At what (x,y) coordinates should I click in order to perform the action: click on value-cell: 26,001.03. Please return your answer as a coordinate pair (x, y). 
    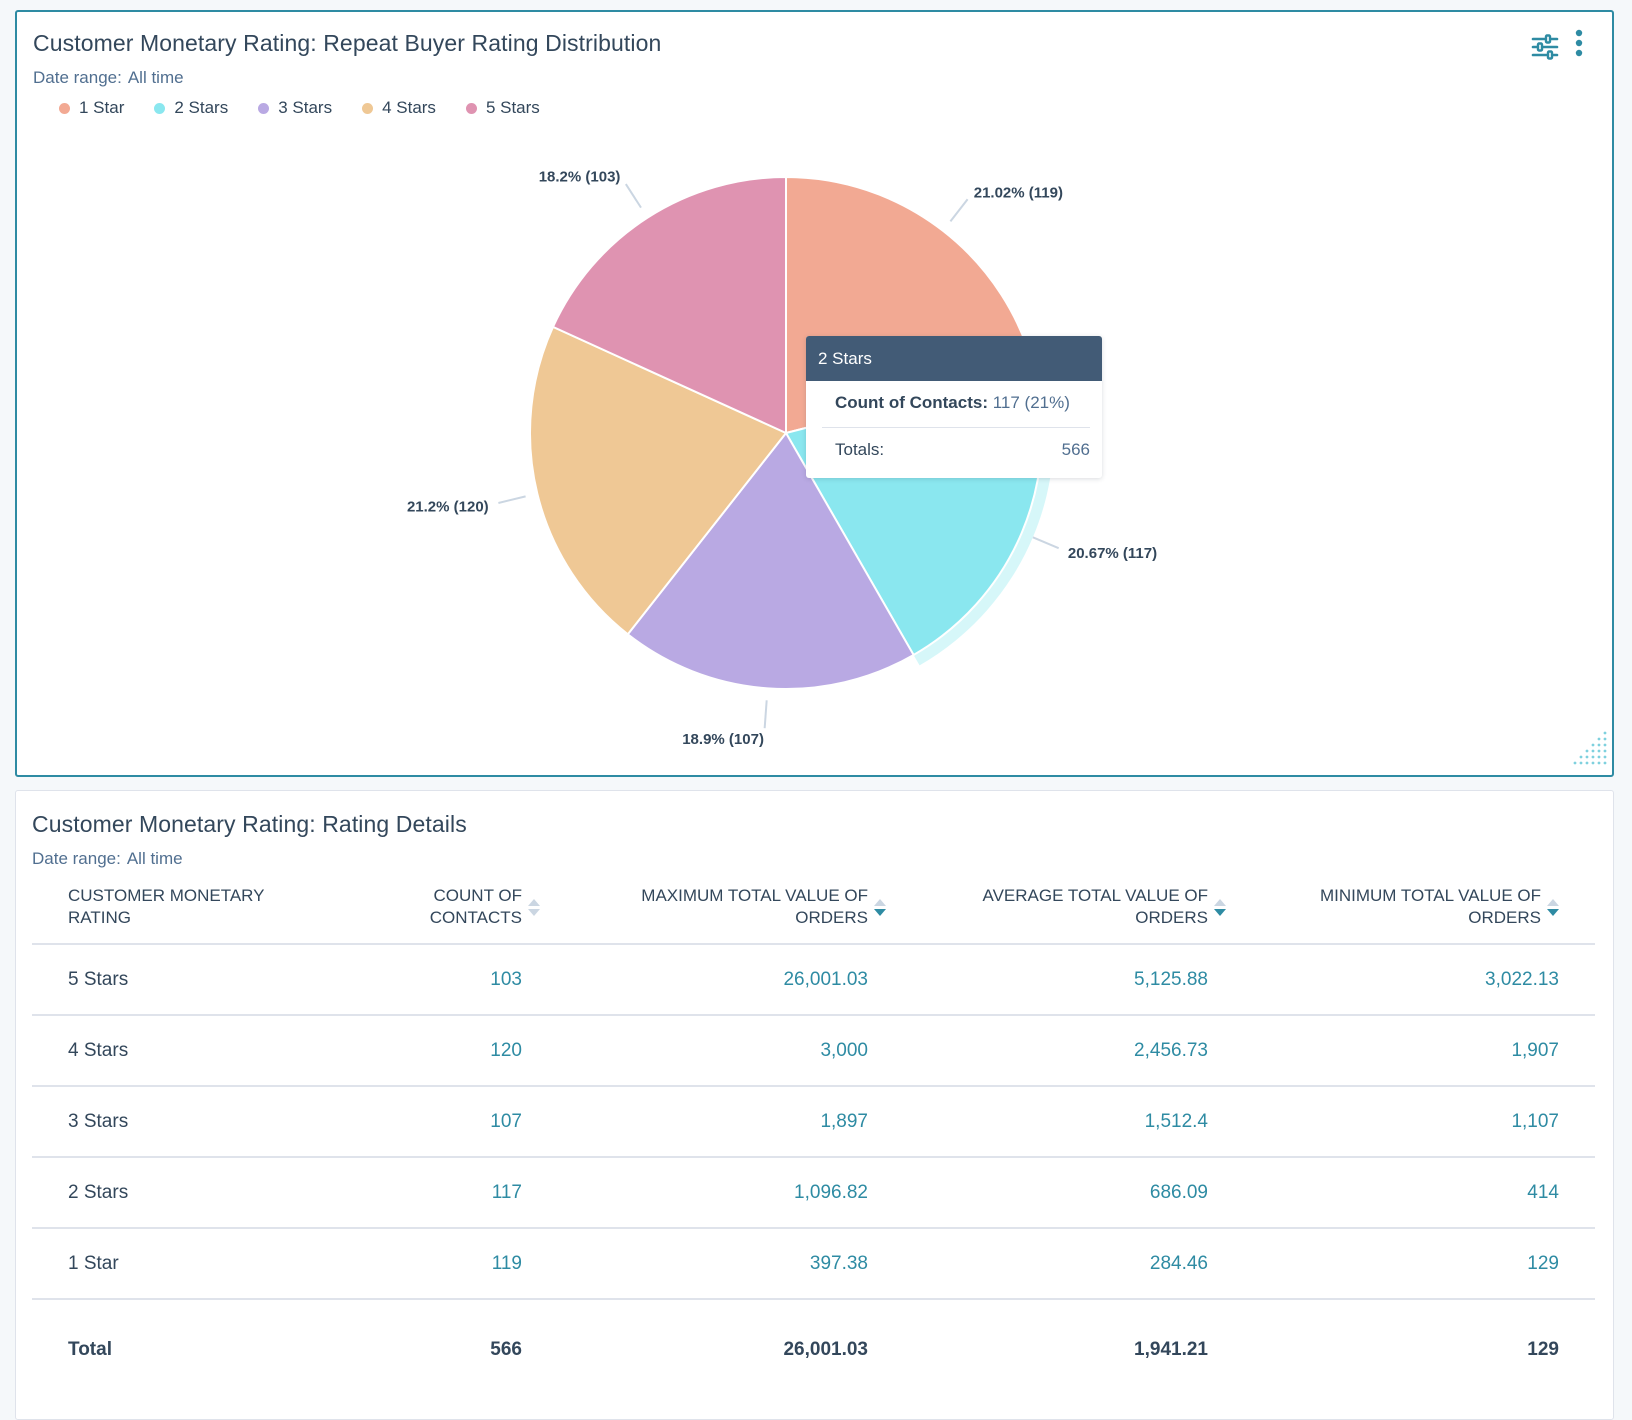
    Looking at the image, I should click on (737, 980).